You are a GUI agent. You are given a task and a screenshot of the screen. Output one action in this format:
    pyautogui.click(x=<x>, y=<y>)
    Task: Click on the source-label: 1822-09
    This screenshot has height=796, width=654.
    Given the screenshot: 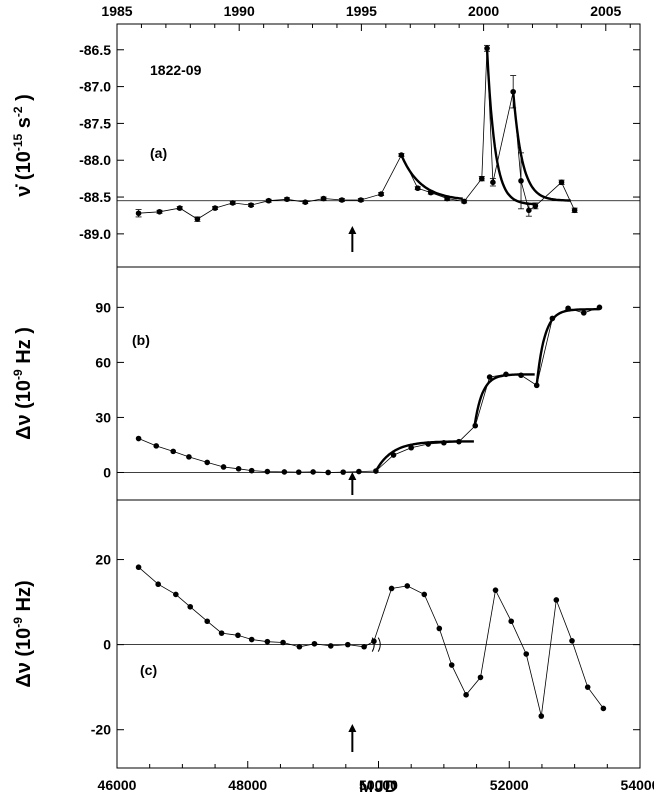 What is the action you would take?
    pyautogui.click(x=176, y=70)
    